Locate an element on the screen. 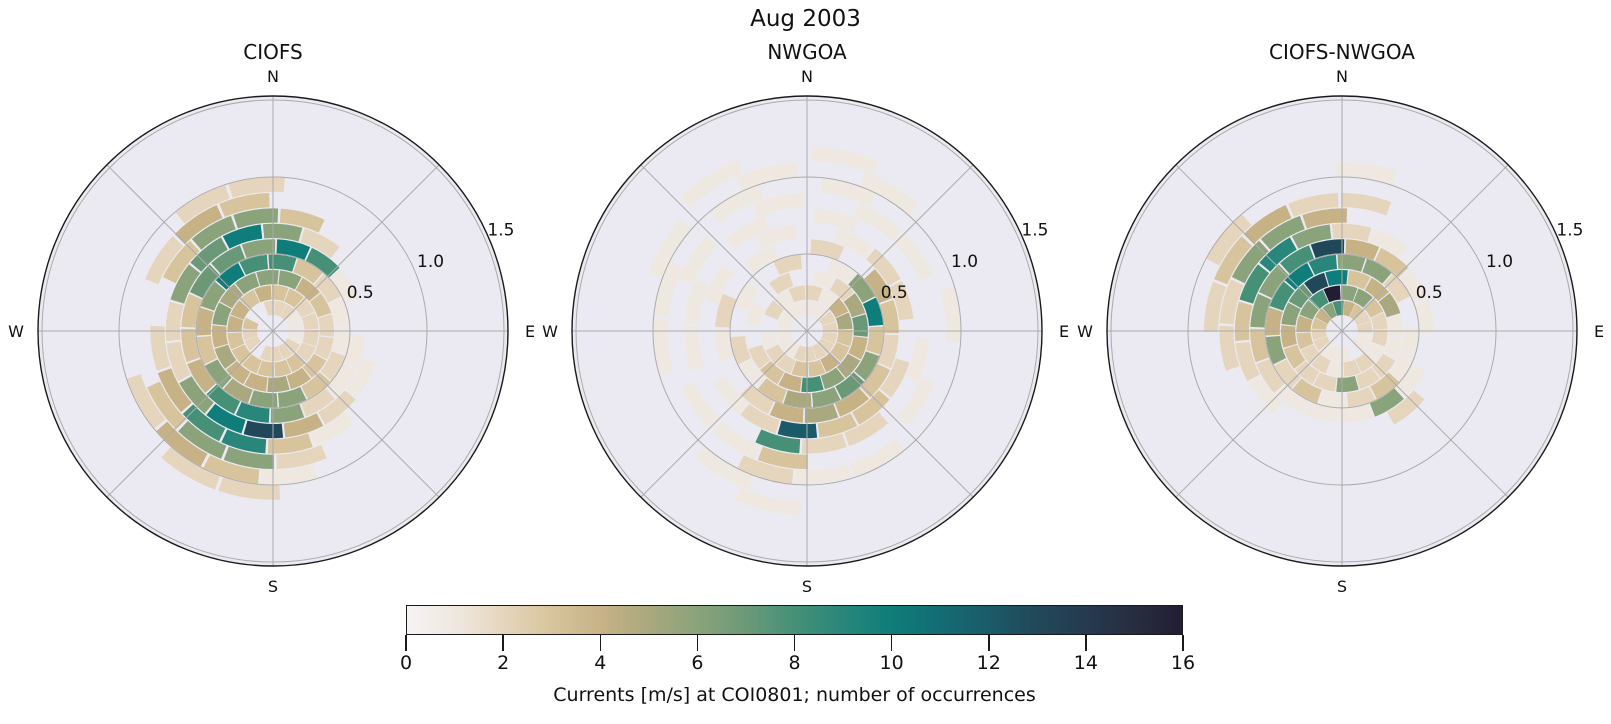 This screenshot has height=724, width=1611. colorbar-tick-label: 6 is located at coordinates (697, 663).